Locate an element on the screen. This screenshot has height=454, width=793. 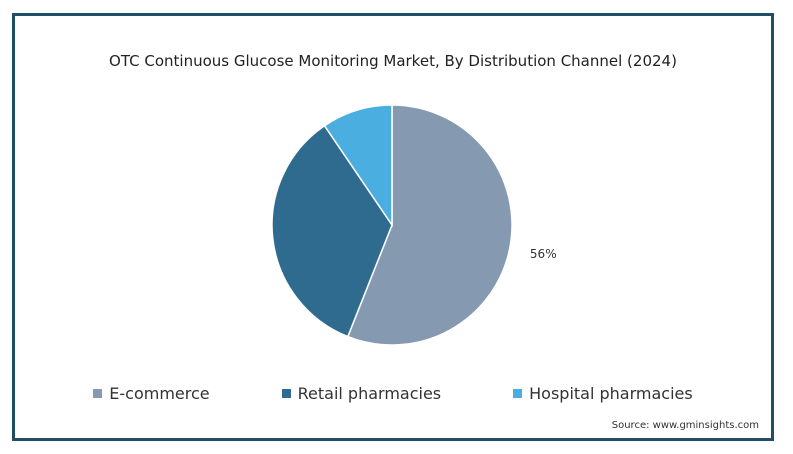
pie-slice-retail-pharmacies is located at coordinates (332, 231).